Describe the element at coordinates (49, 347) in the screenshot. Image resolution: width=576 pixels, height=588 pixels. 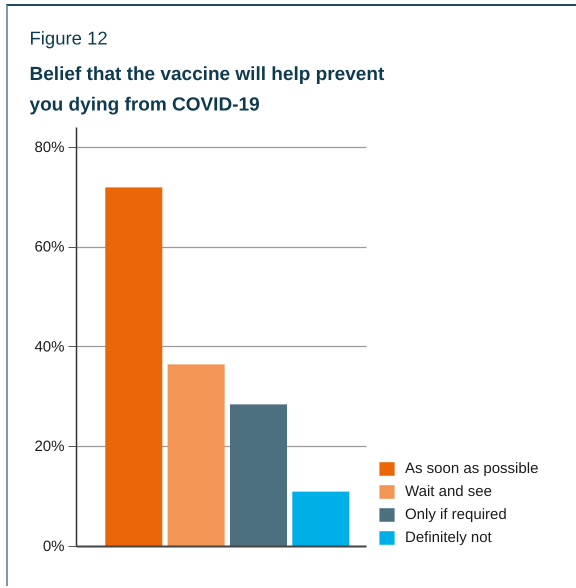
I see `y-tick-label: 40%` at that location.